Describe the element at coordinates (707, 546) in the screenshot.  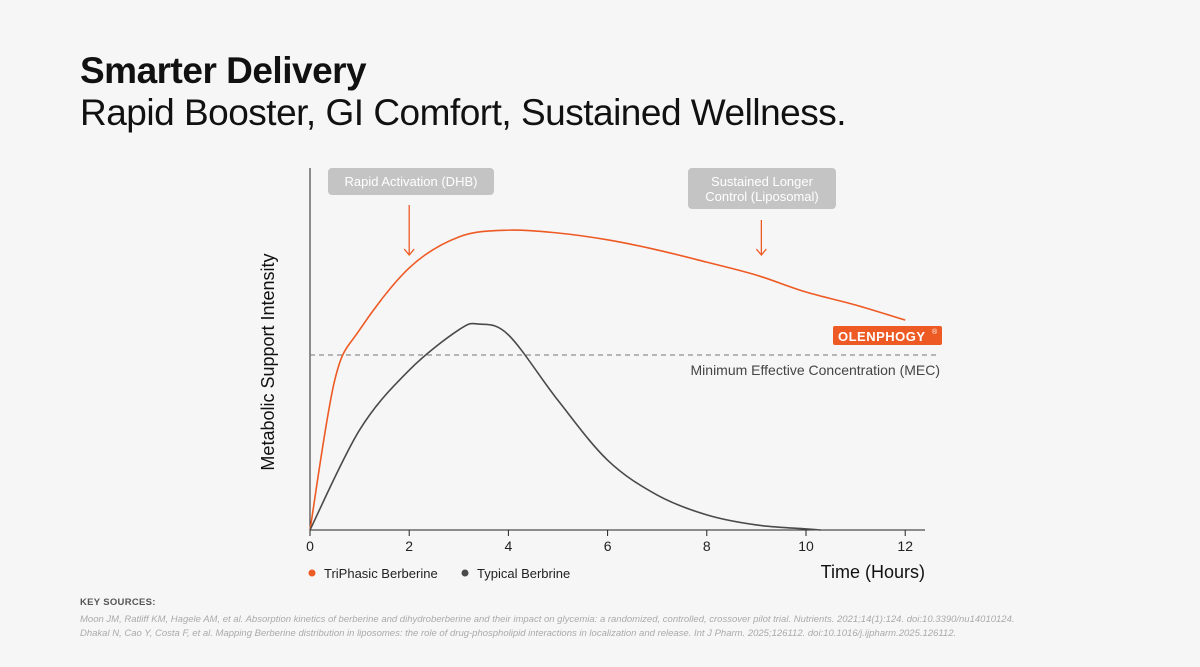
I see `x-tick-label: 8` at that location.